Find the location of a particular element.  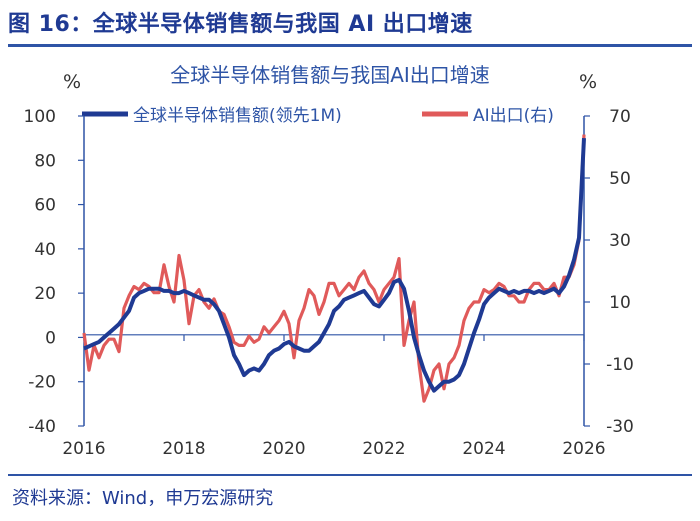

right-axis-unit: % is located at coordinates (588, 82).